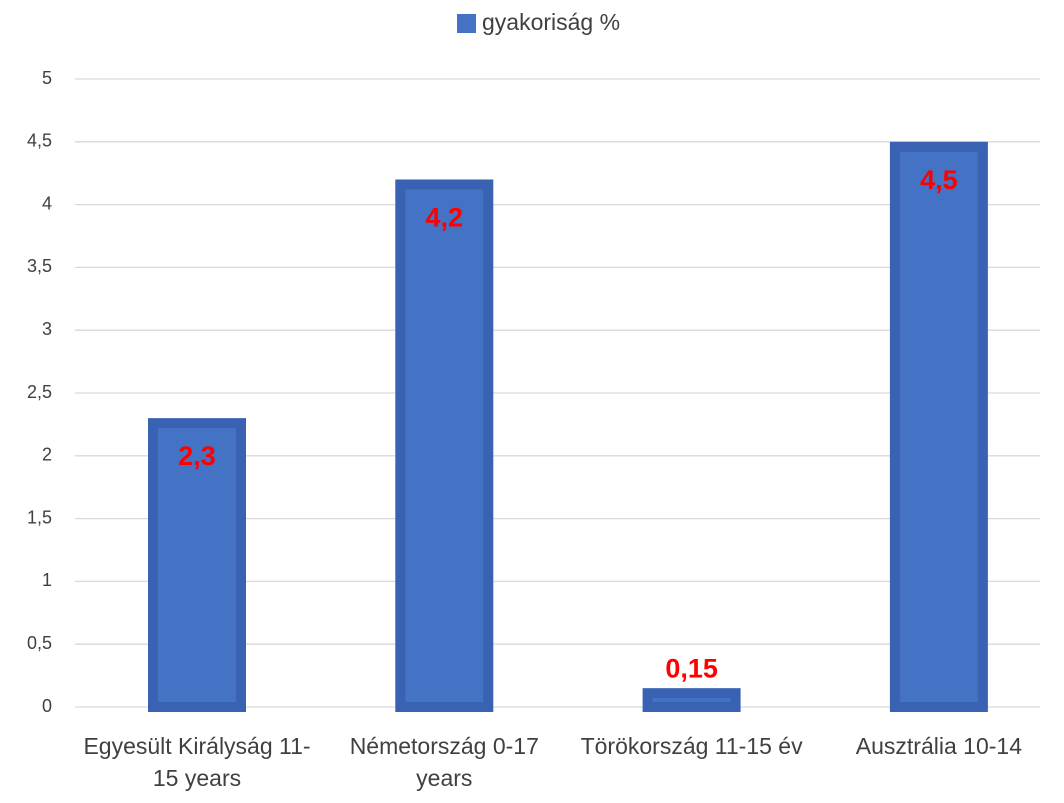 The width and height of the screenshot is (1064, 803). What do you see at coordinates (39, 643) in the screenshot?
I see `y-tick-label: 0,5` at bounding box center [39, 643].